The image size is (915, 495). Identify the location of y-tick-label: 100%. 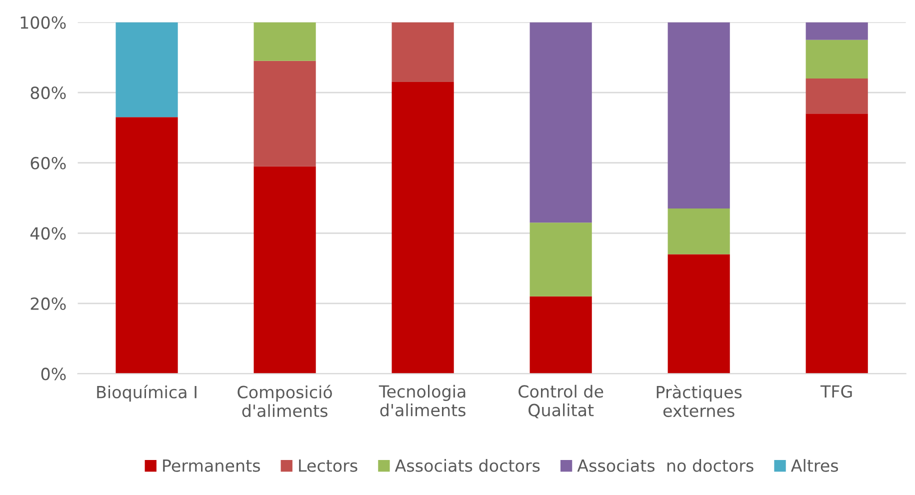
(43, 22).